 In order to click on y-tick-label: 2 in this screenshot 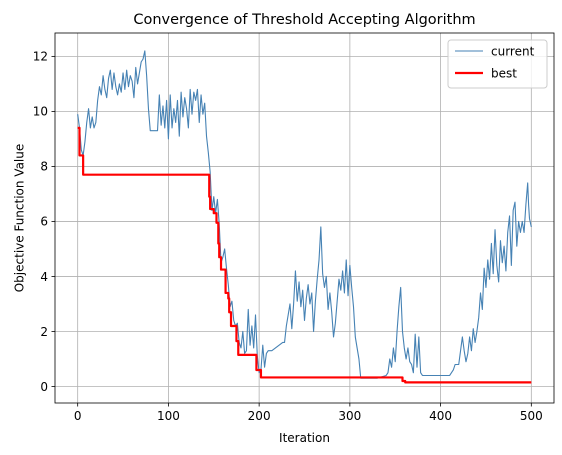, I will do `click(44, 332)`.